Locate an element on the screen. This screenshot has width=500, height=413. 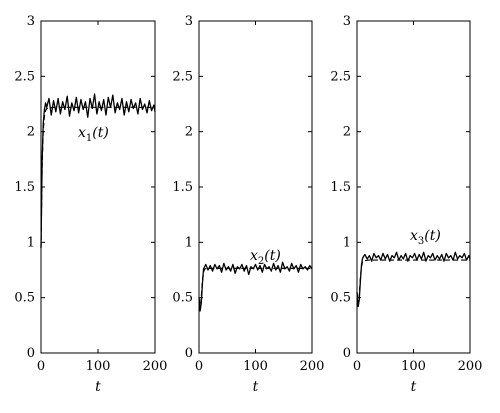
series-annotation: x3(t) is located at coordinates (425, 237).